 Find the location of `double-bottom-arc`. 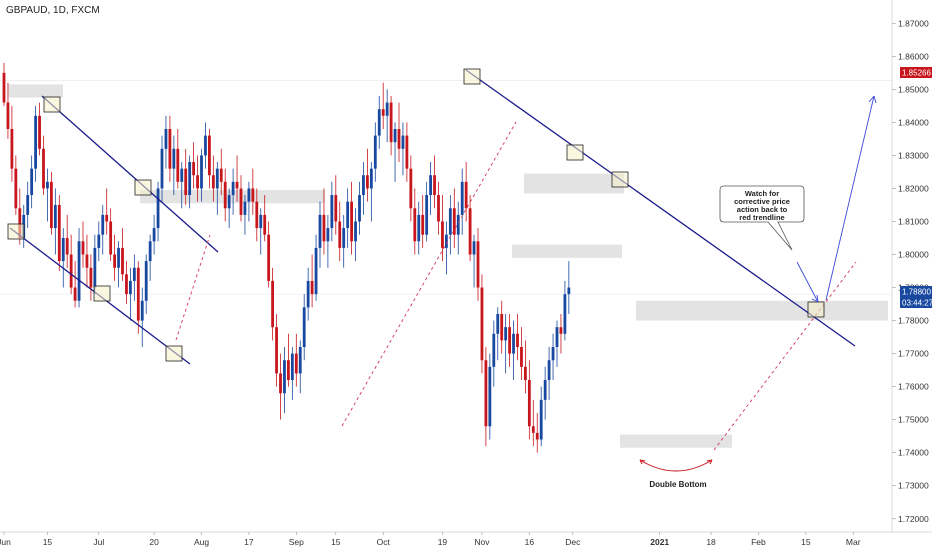

double-bottom-arc is located at coordinates (676, 465).